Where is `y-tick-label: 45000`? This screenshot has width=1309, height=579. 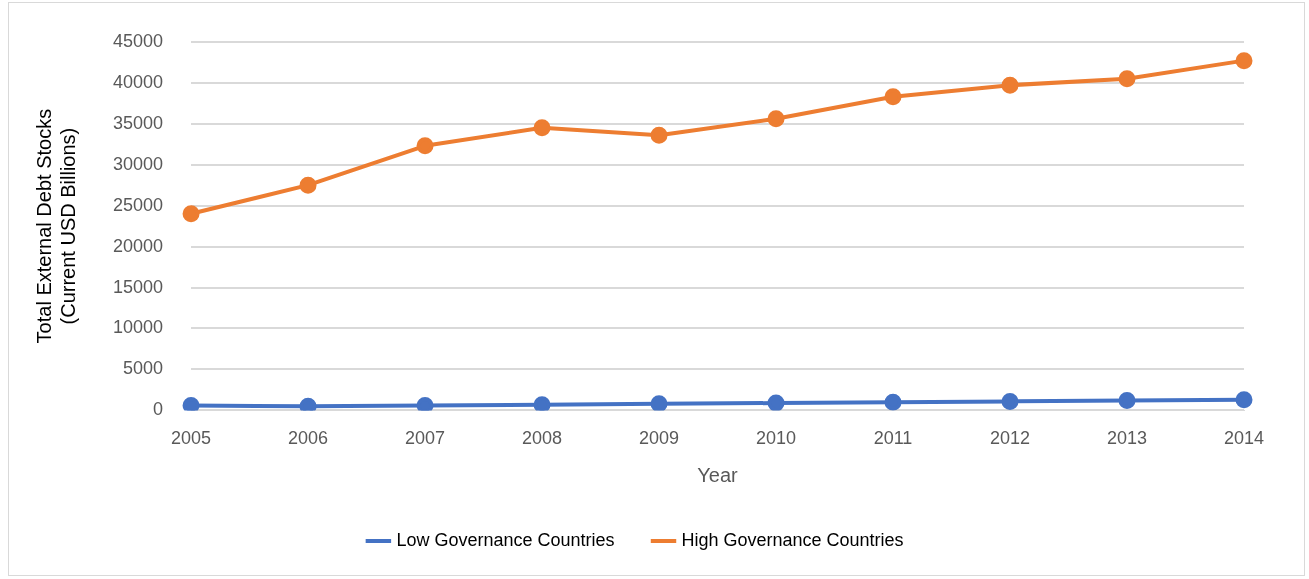 y-tick-label: 45000 is located at coordinates (138, 40).